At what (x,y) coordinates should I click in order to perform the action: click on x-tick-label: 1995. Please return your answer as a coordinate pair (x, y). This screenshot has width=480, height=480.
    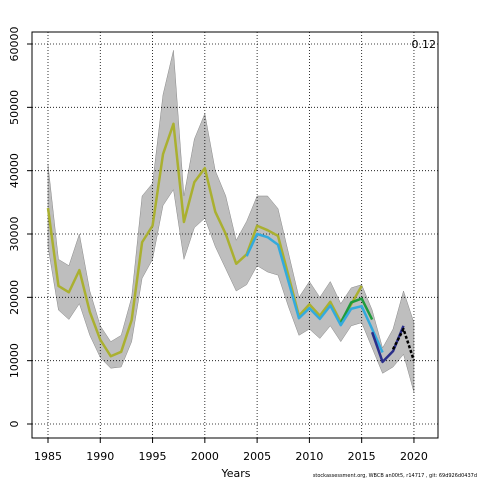
    Looking at the image, I should click on (153, 456).